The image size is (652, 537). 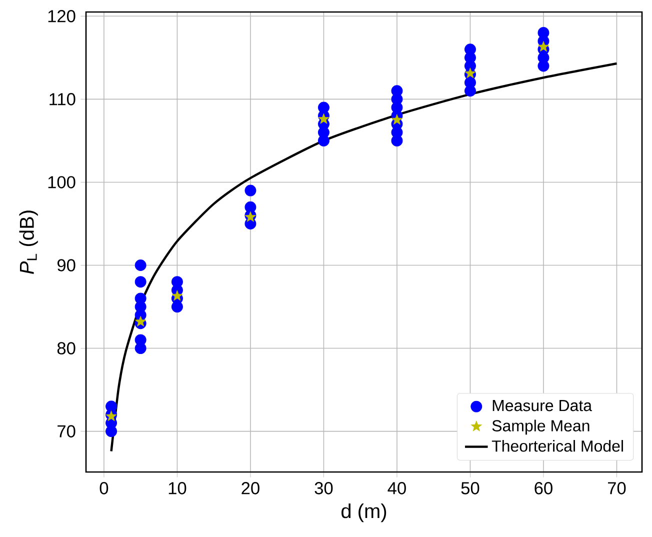 I want to click on legend-label: Sample Mean, so click(x=541, y=427).